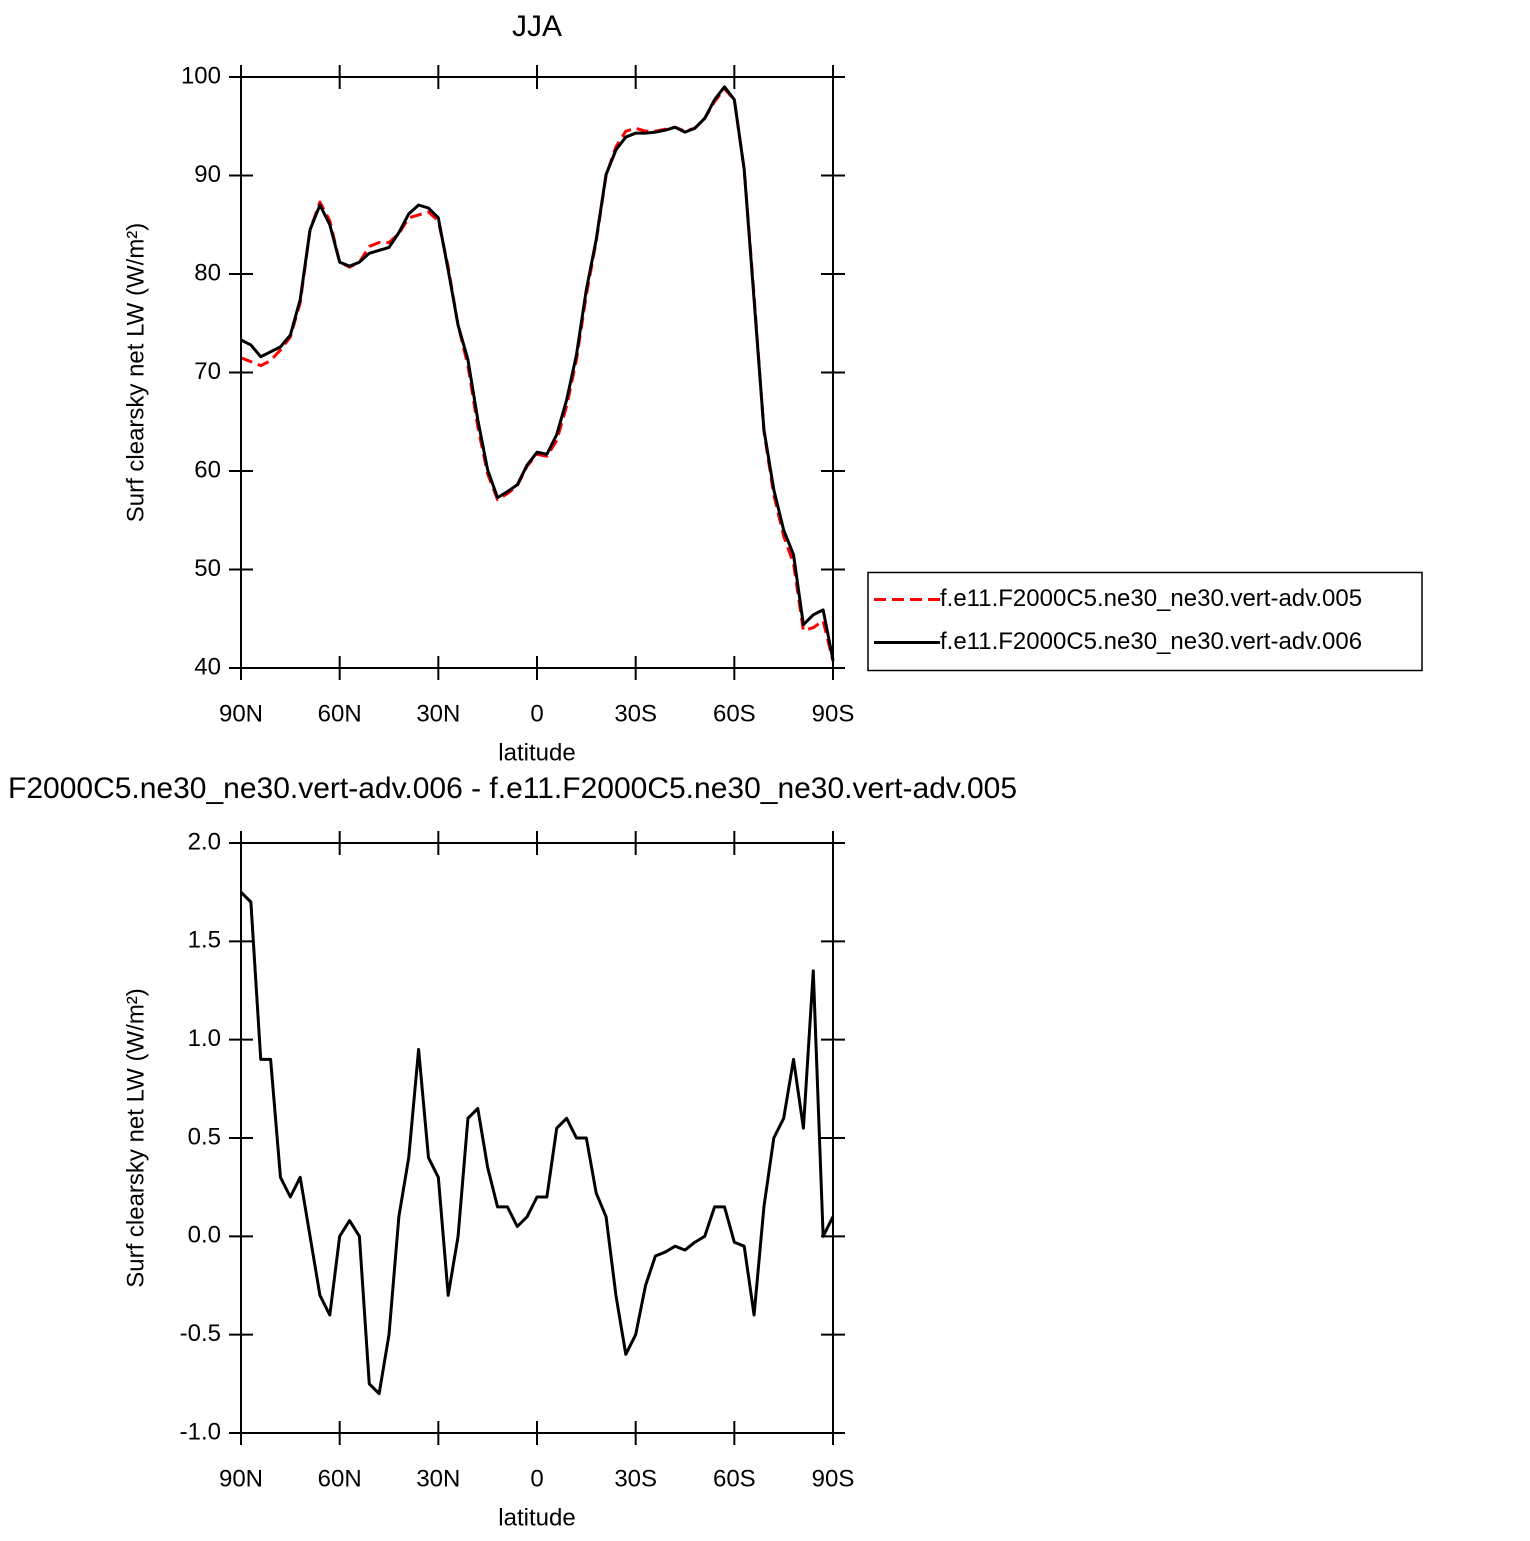 The height and width of the screenshot is (1541, 1530). I want to click on y-tick-label: -0.5, so click(200, 1333).